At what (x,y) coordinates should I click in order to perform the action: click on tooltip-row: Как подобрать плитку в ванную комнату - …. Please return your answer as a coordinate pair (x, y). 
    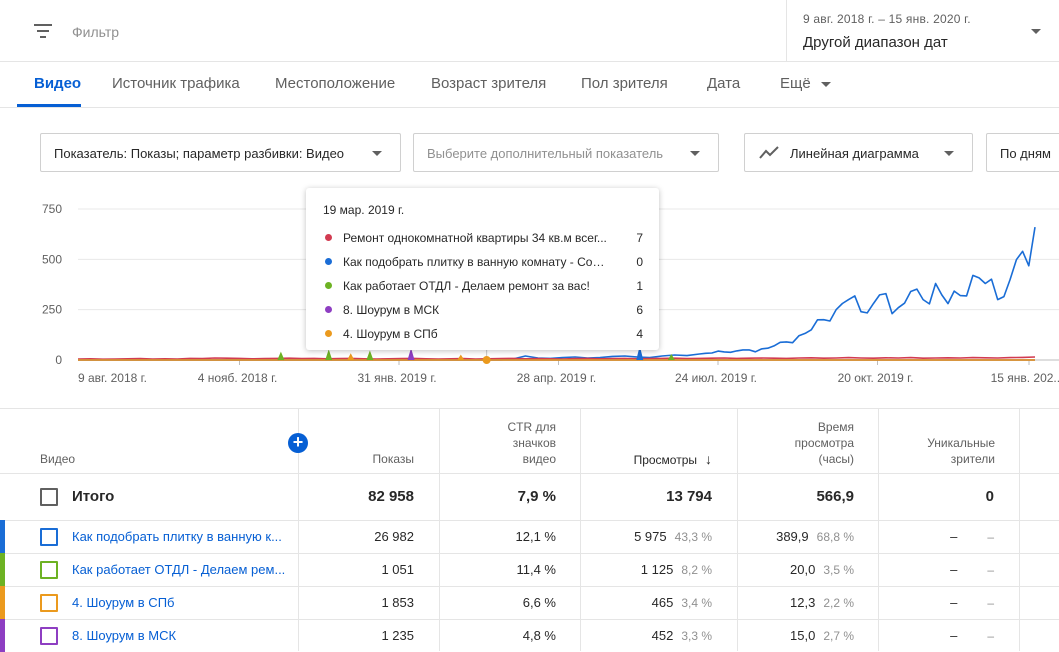
    Looking at the image, I should click on (483, 262).